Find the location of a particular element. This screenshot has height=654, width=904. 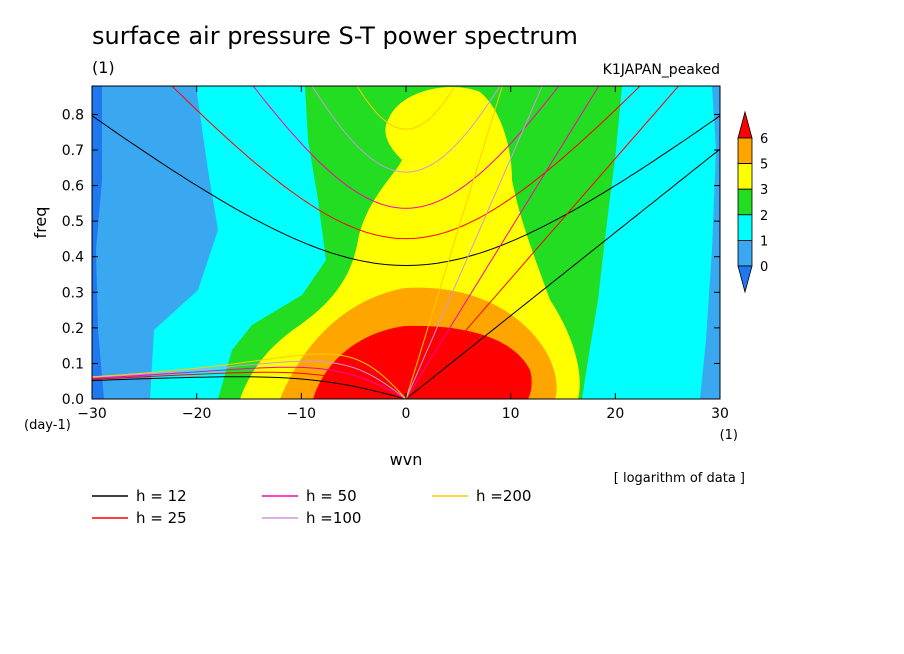

colorbar-label: 6 is located at coordinates (764, 139).